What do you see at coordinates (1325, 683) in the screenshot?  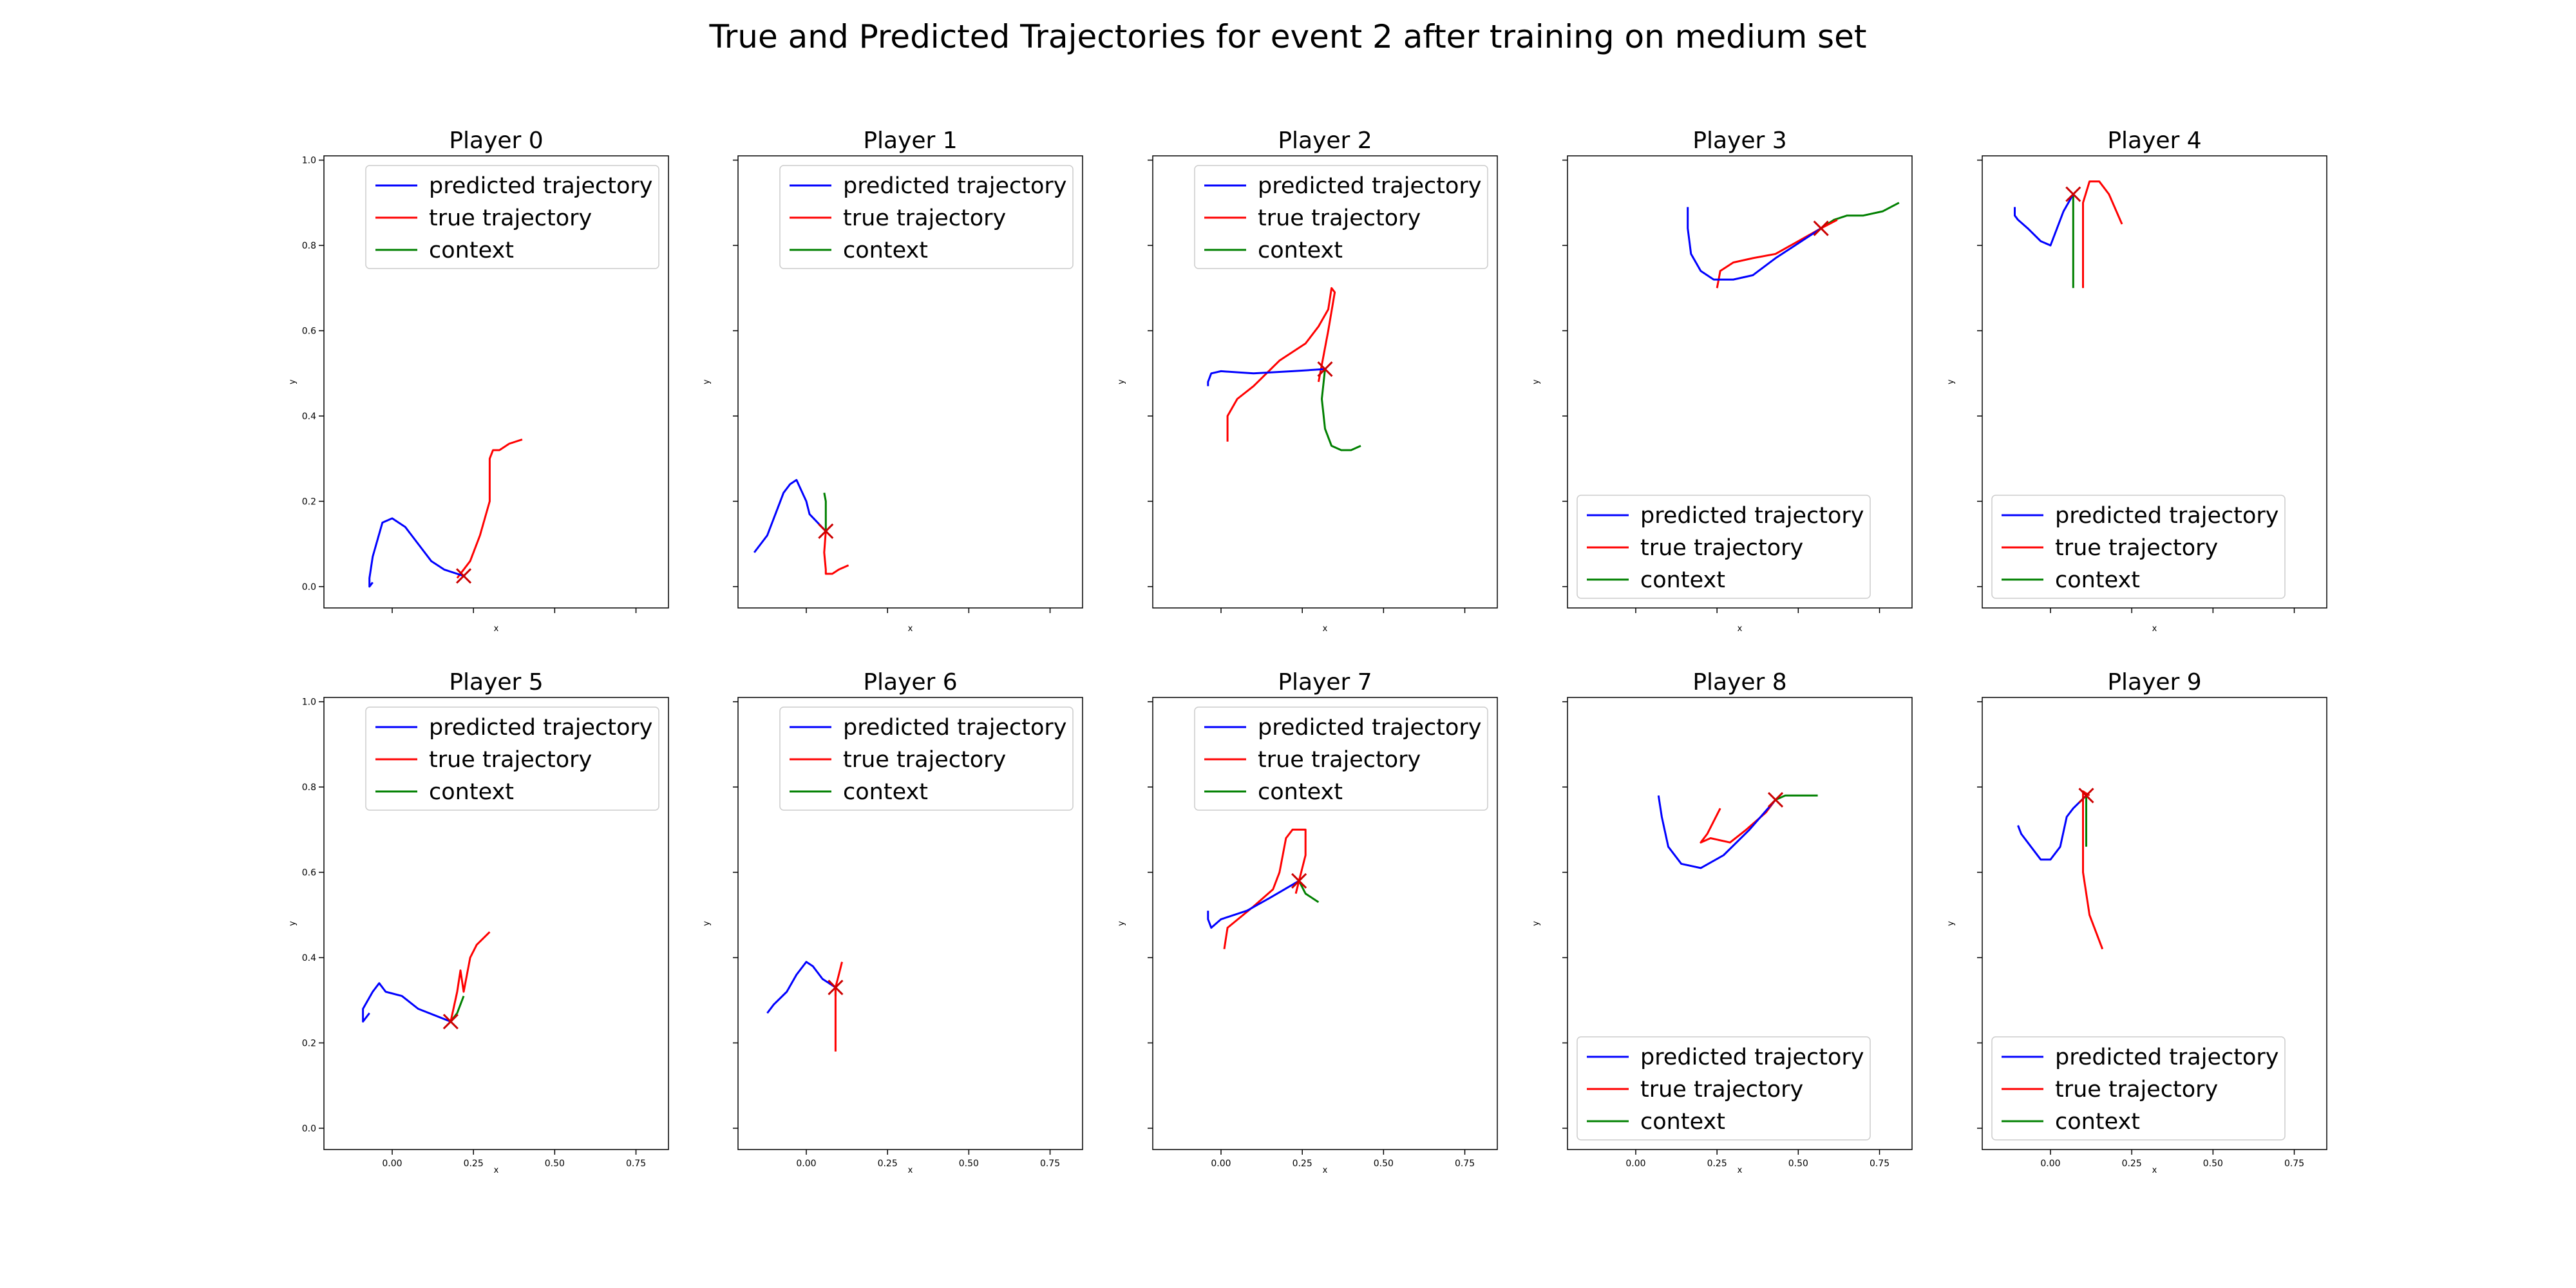 I see `subplot-title: Player 7` at bounding box center [1325, 683].